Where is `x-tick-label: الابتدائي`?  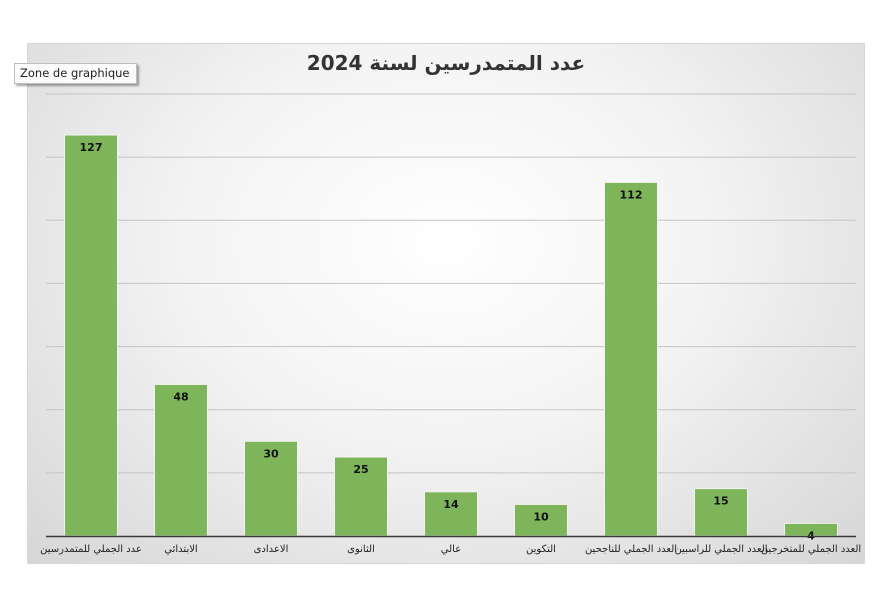
x-tick-label: الابتدائي is located at coordinates (180, 549).